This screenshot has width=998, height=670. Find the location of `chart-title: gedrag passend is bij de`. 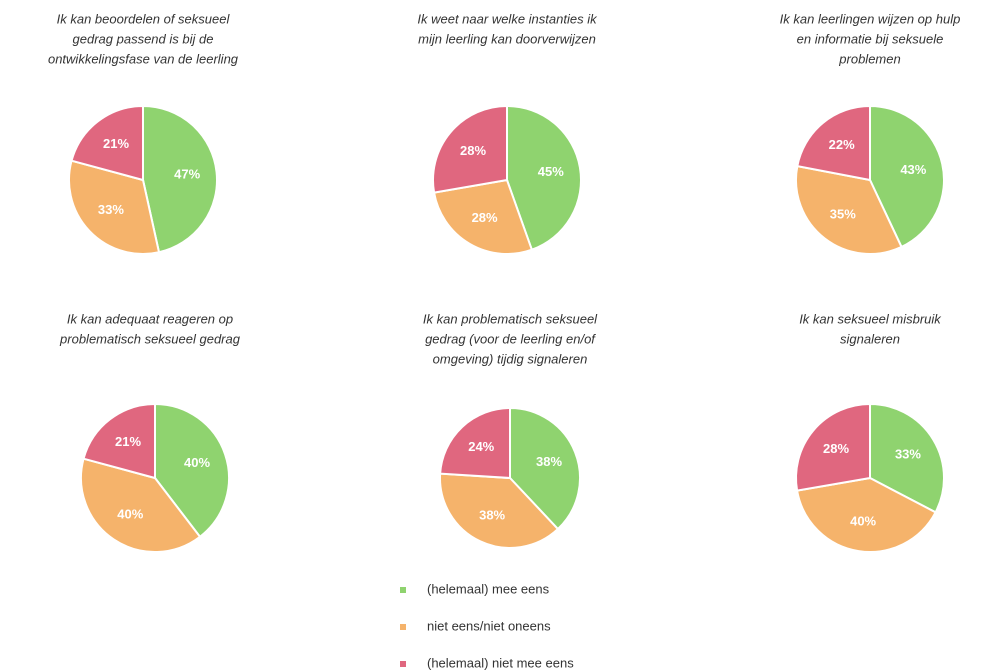

chart-title: gedrag passend is bij de is located at coordinates (143, 38).